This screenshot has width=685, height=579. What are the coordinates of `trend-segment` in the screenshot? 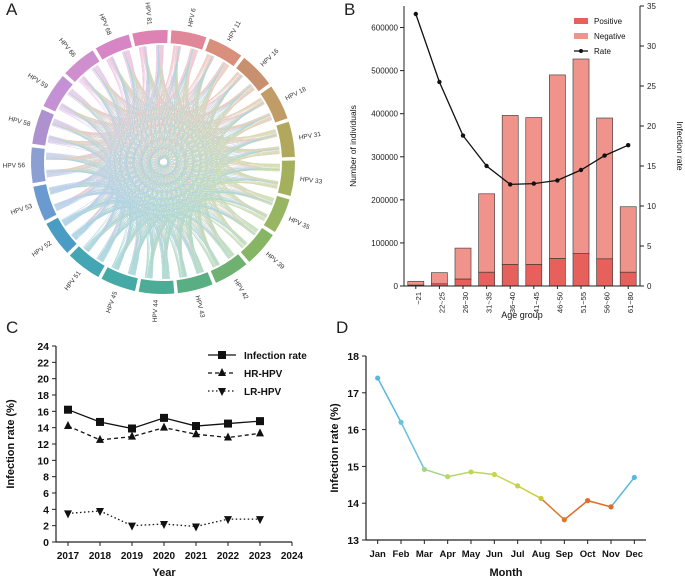 It's located at (389, 400).